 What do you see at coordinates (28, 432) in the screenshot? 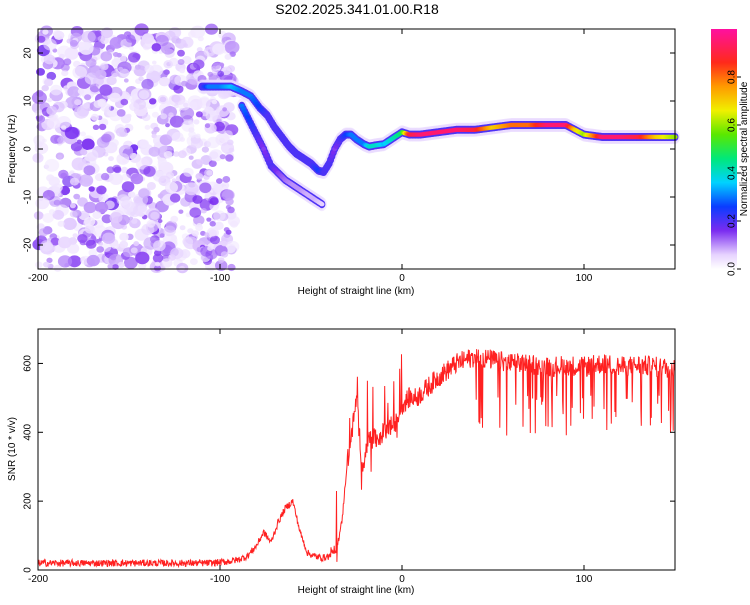
I see `y-tick-label: 400` at bounding box center [28, 432].